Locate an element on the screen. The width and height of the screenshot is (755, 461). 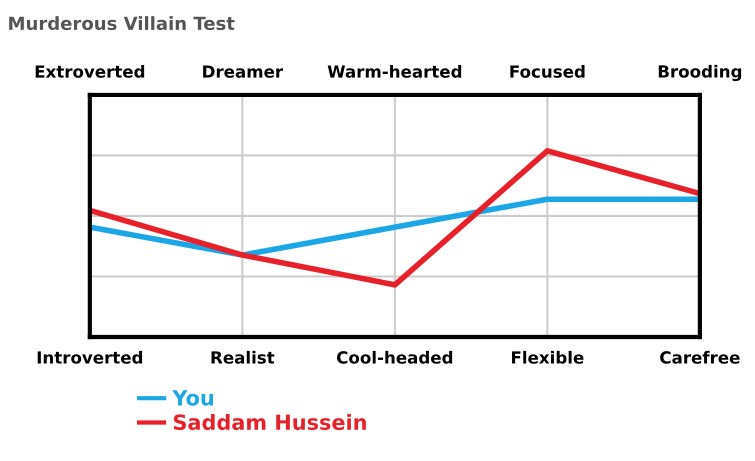
text: Dreamer is located at coordinates (243, 71).